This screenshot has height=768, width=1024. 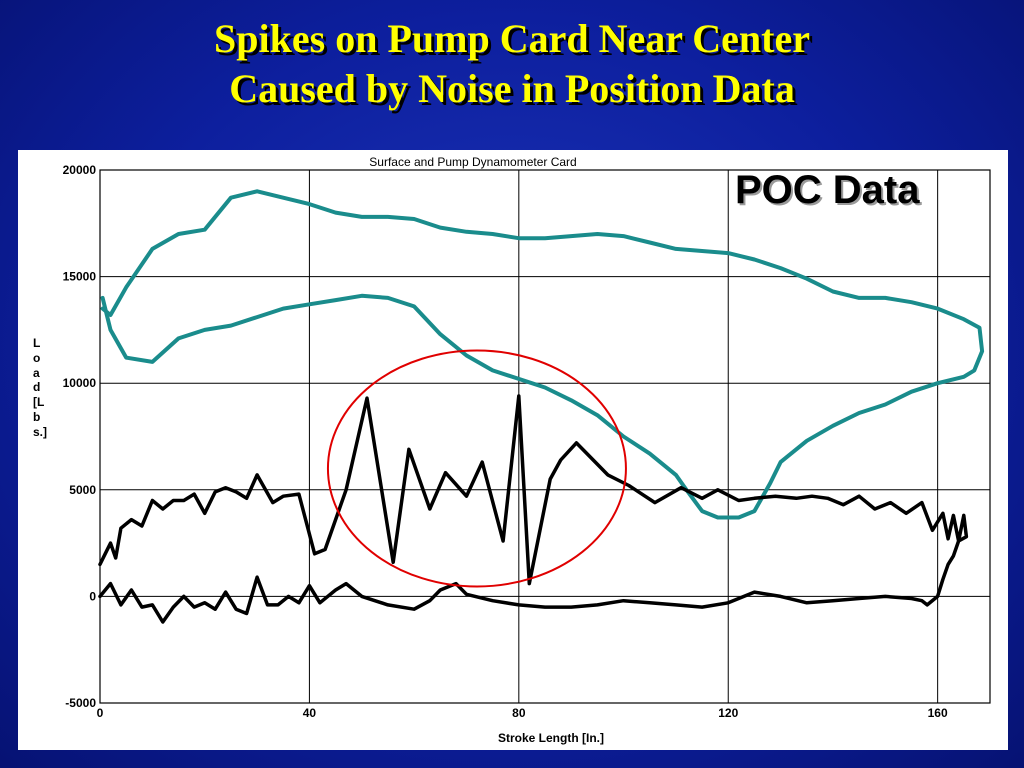 What do you see at coordinates (472, 162) in the screenshot?
I see `chart-title: Surface and Pump Dynamometer Card` at bounding box center [472, 162].